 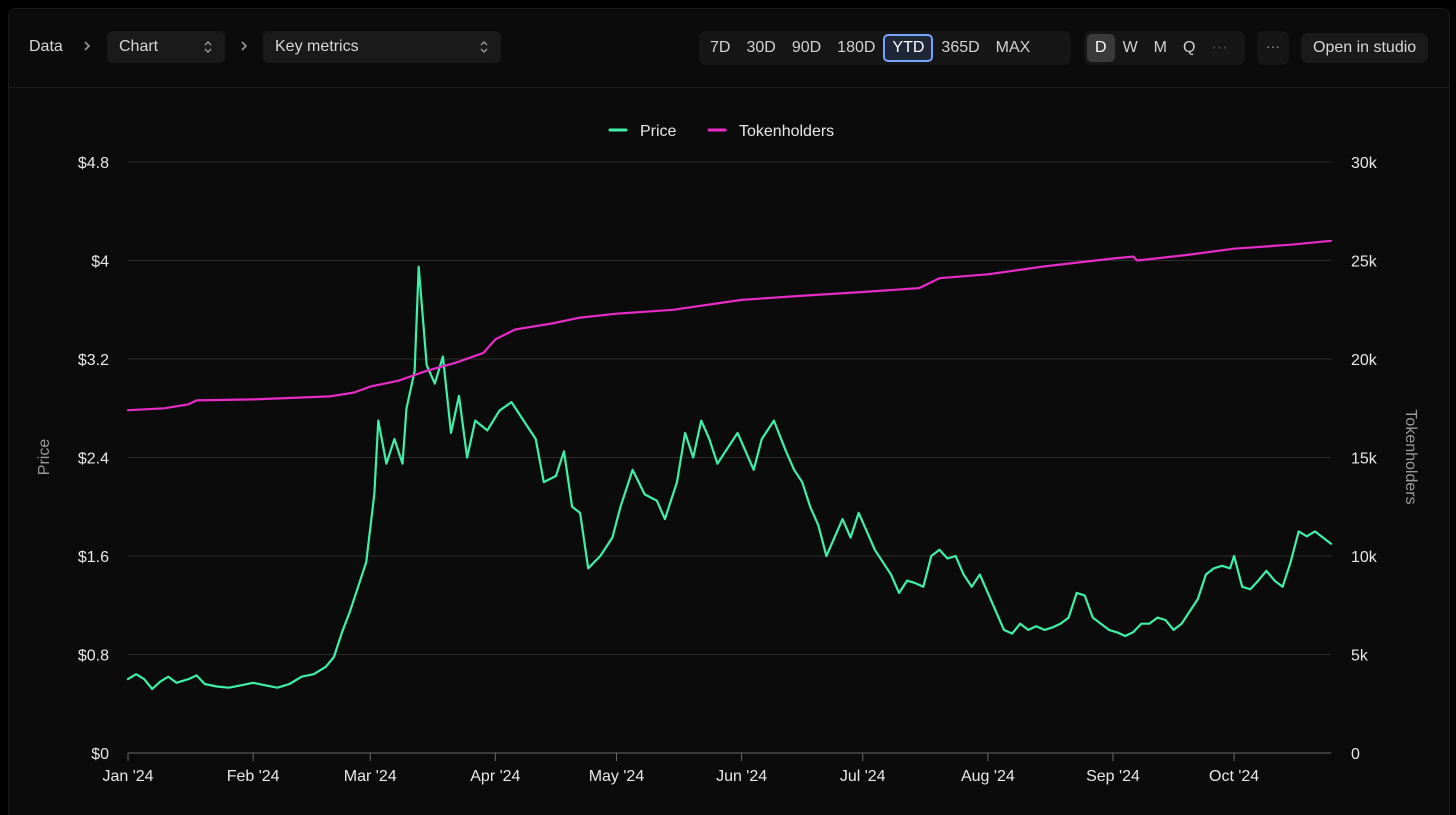 What do you see at coordinates (1364, 262) in the screenshot?
I see `y-right-tick-label: 25k` at bounding box center [1364, 262].